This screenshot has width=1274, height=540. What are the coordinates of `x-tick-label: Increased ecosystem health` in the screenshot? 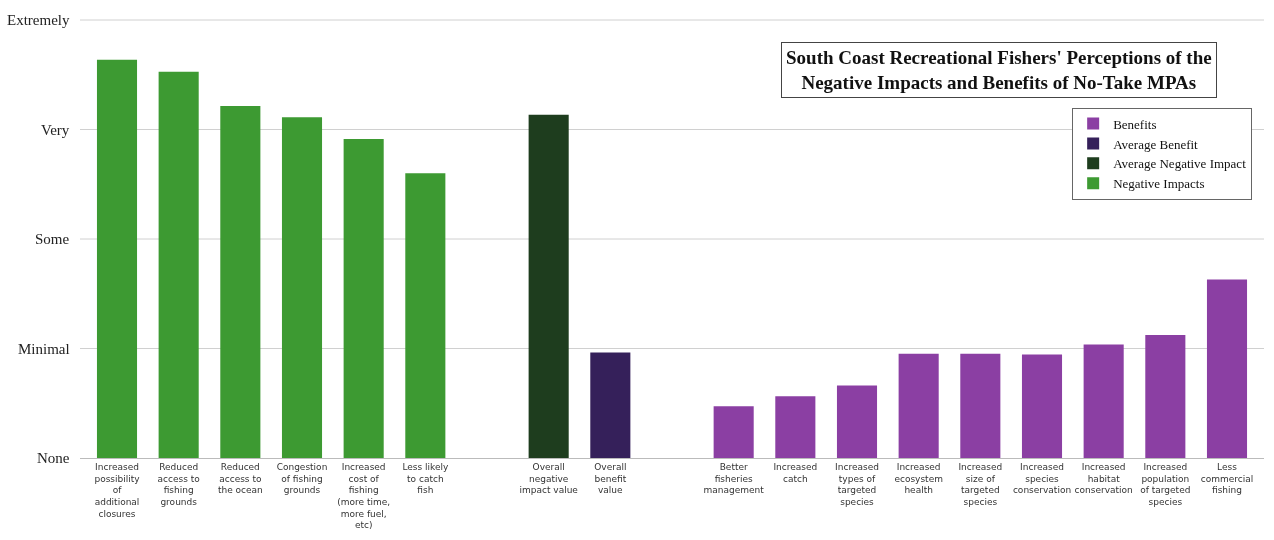 It's located at (918, 478).